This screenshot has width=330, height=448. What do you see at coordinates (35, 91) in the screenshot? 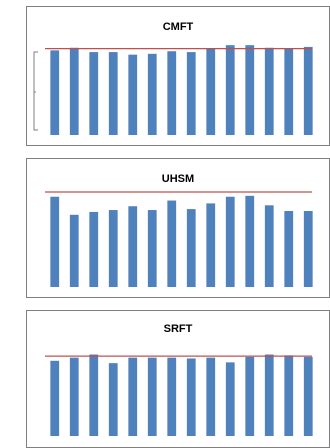
I see `axis-bracket` at bounding box center [35, 91].